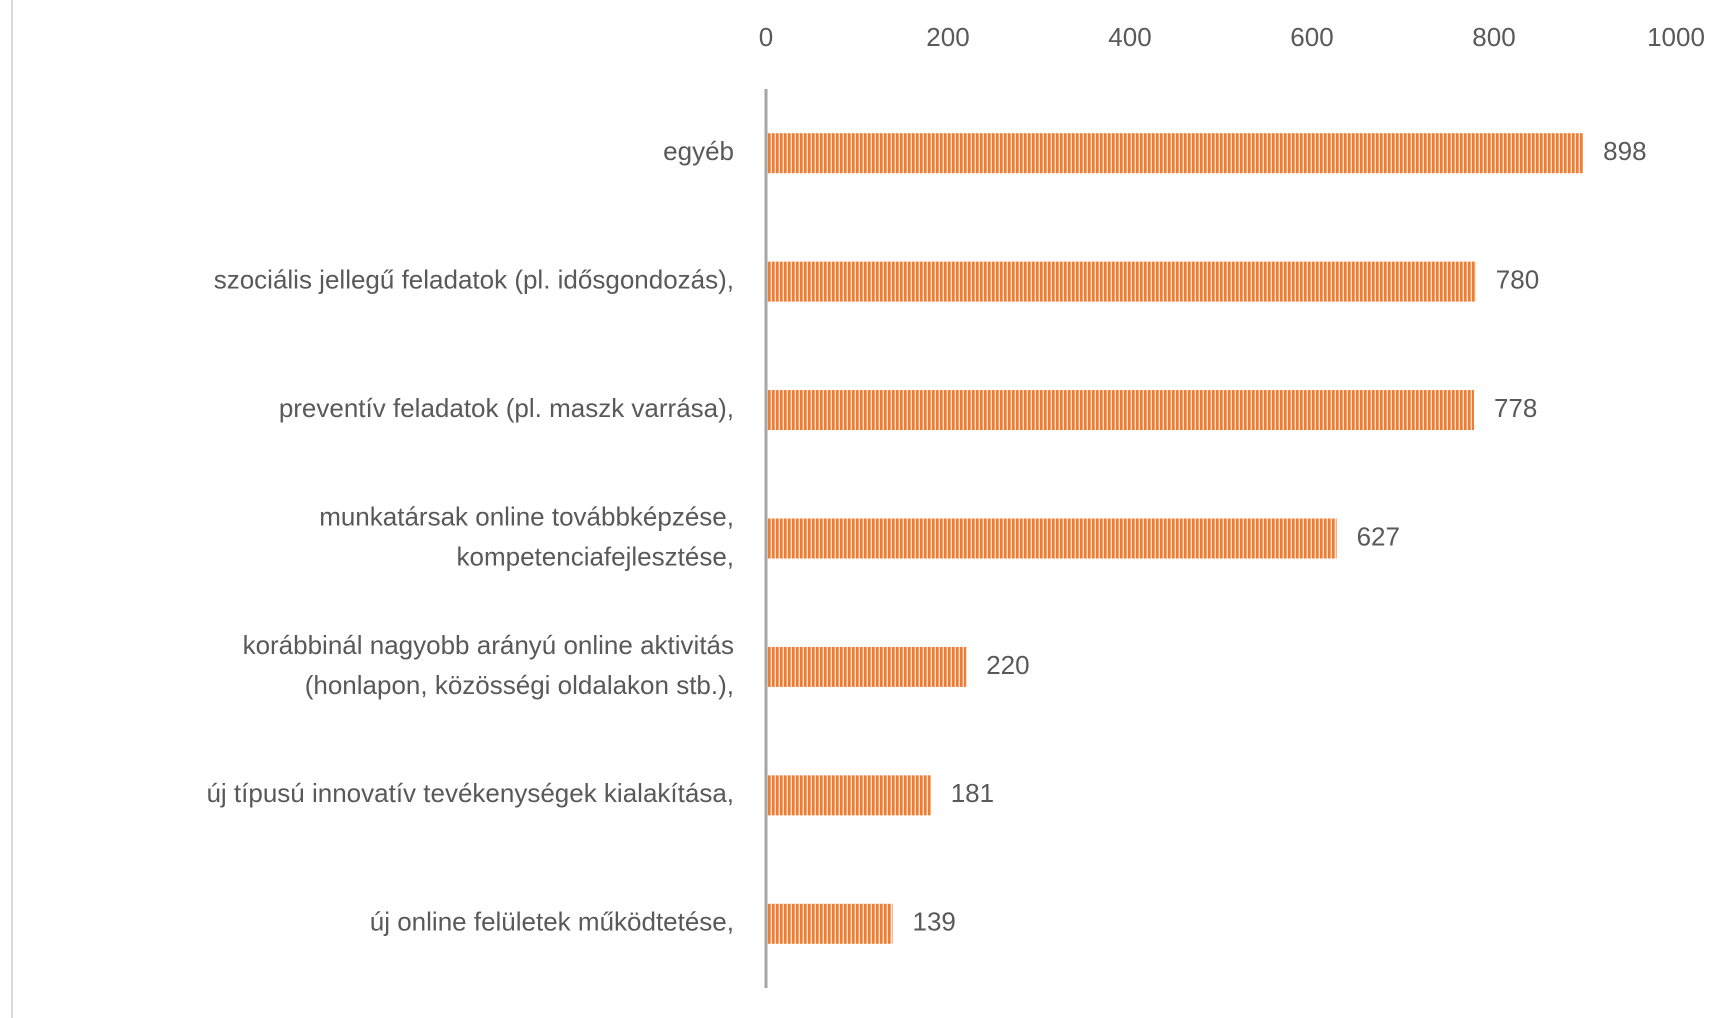  What do you see at coordinates (933, 922) in the screenshot?
I see `data-label: 139` at bounding box center [933, 922].